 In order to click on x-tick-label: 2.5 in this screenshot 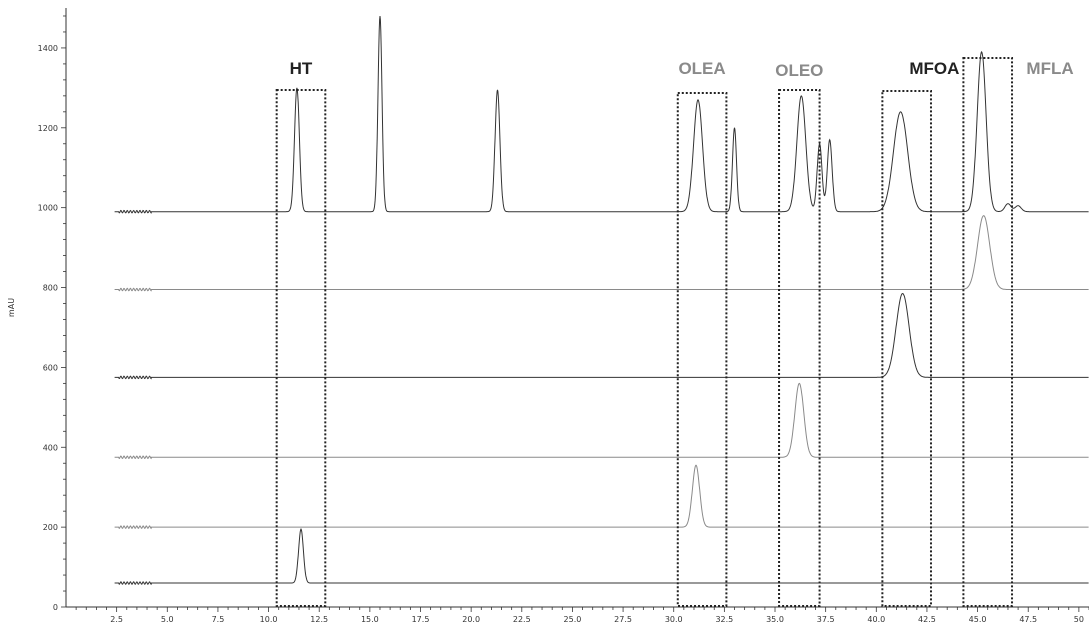, I will do `click(116, 619)`.